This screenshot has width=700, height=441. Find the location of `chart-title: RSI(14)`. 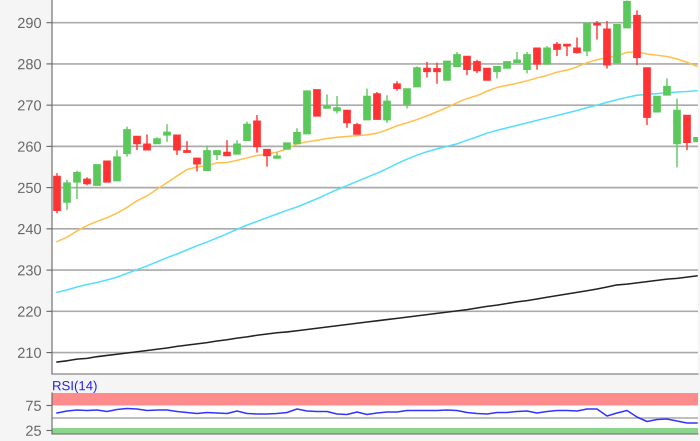

chart-title: RSI(14) is located at coordinates (75, 386).